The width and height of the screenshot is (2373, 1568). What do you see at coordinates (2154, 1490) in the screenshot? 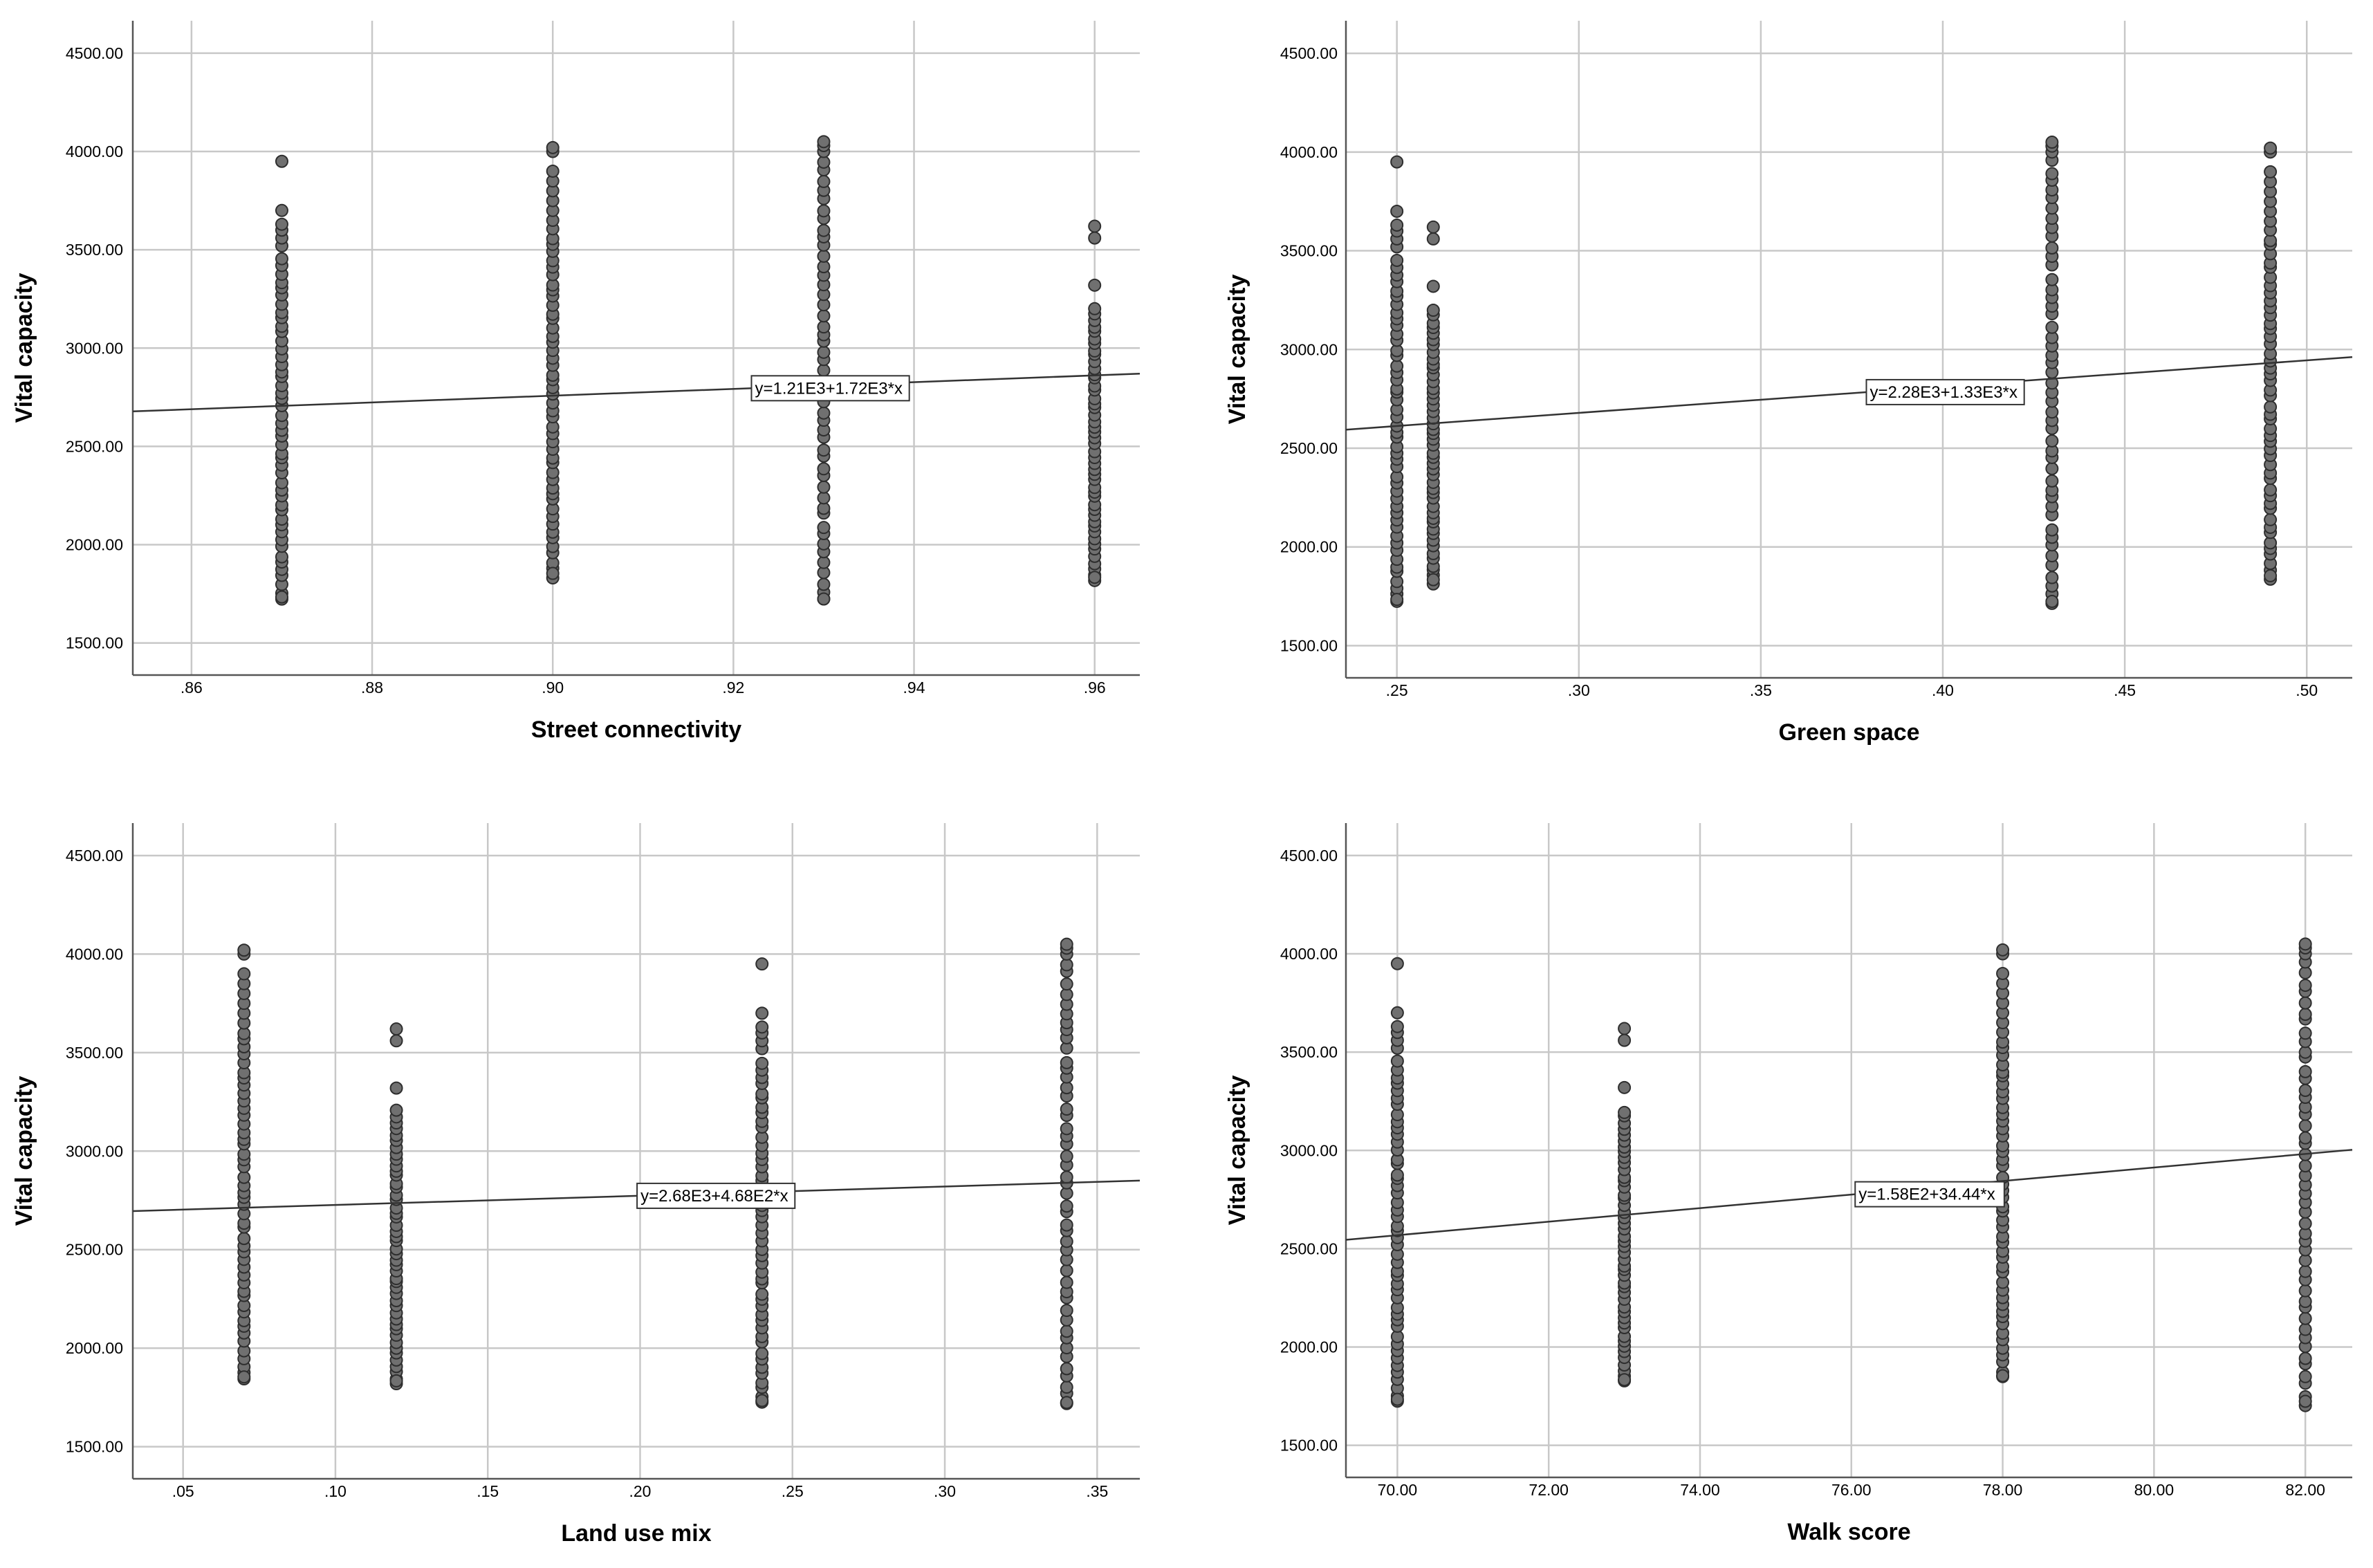
I see `x-tick-label: 80.00` at bounding box center [2154, 1490].